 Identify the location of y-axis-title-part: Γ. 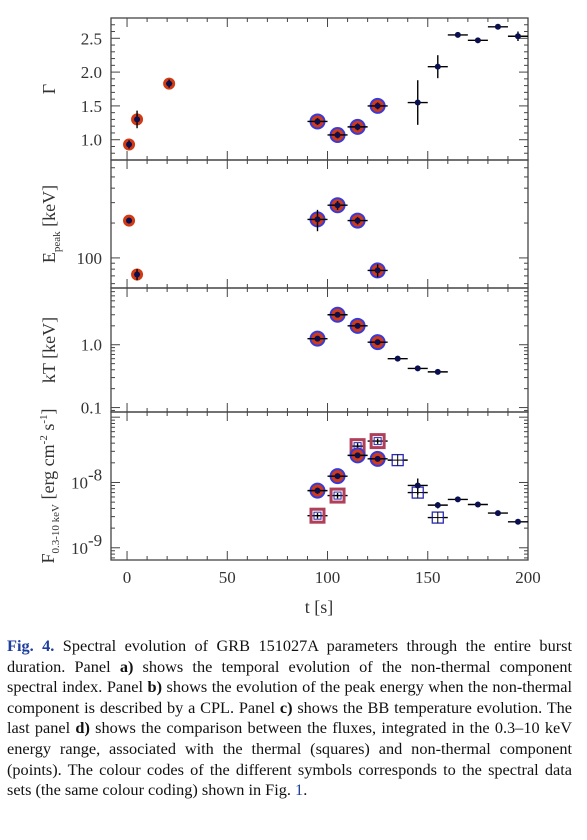
(49, 89).